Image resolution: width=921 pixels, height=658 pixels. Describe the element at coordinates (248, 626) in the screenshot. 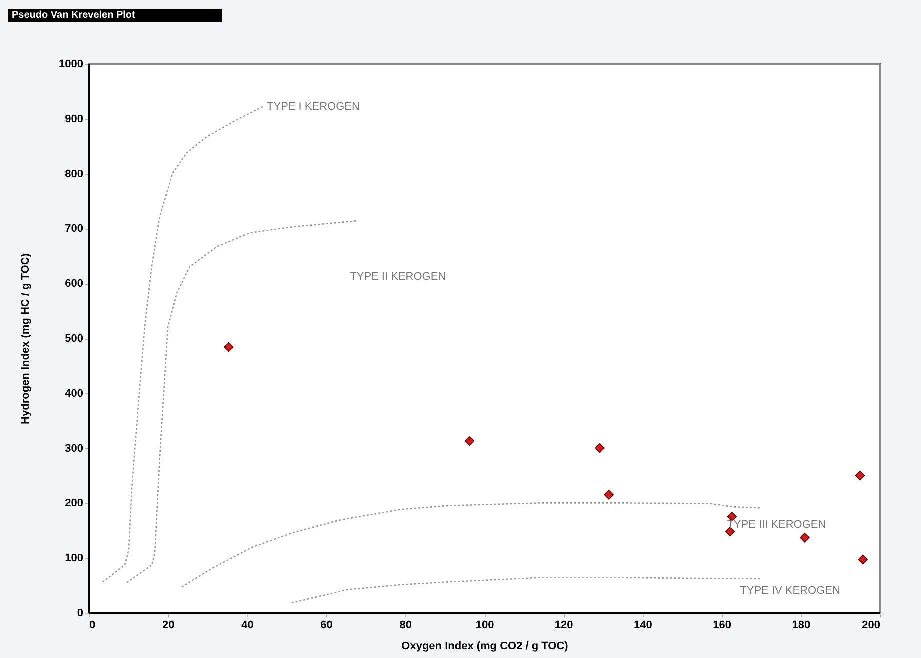

I see `x-tick-label: 40` at that location.